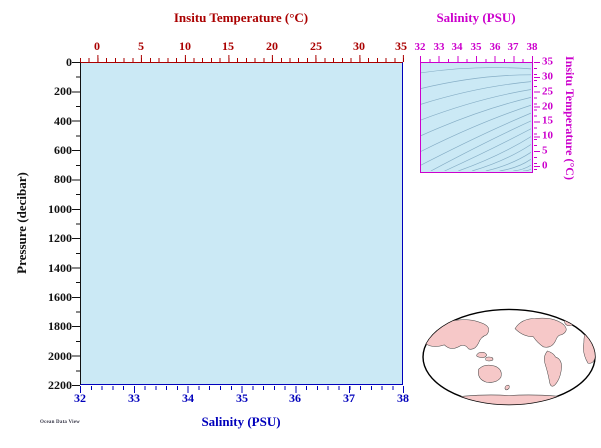 The image size is (601, 448). I want to click on ts-temperature-axis-major-ticks, so click(537, 117).